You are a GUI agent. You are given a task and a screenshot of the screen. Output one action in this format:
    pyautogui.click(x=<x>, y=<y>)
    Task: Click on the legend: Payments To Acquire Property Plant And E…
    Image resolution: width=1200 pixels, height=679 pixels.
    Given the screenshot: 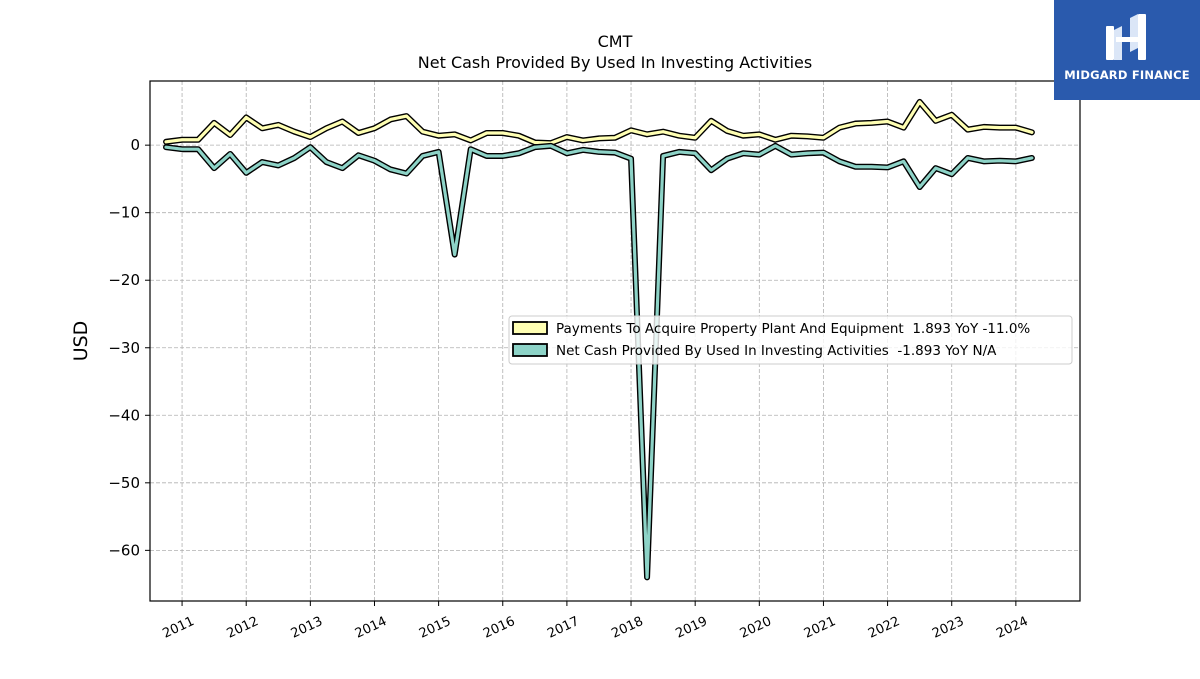 What is the action you would take?
    pyautogui.click(x=790, y=340)
    